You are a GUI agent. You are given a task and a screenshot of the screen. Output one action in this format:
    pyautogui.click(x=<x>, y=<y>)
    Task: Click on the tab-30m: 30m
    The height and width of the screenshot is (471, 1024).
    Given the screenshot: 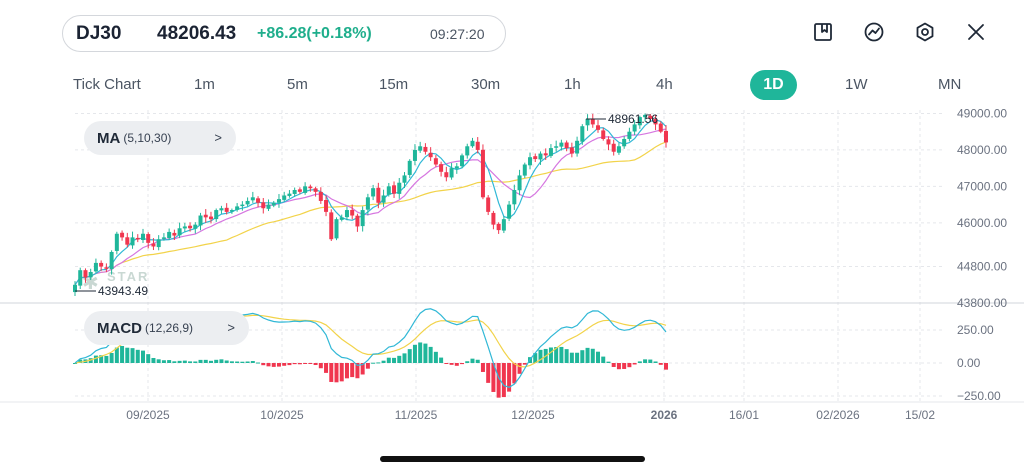 What is the action you would take?
    pyautogui.click(x=486, y=84)
    